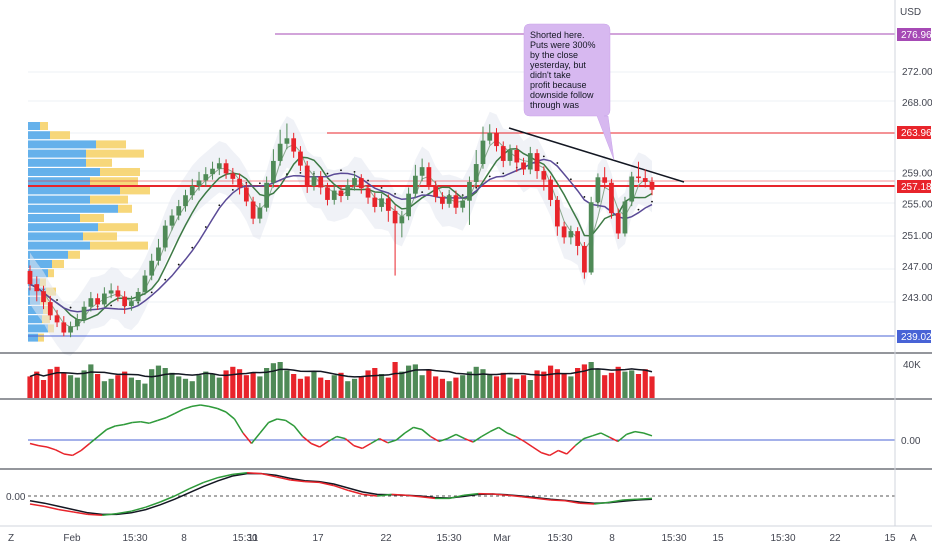  Describe the element at coordinates (911, 441) in the screenshot. I see `osc1-axis-tick: 0.00` at that location.